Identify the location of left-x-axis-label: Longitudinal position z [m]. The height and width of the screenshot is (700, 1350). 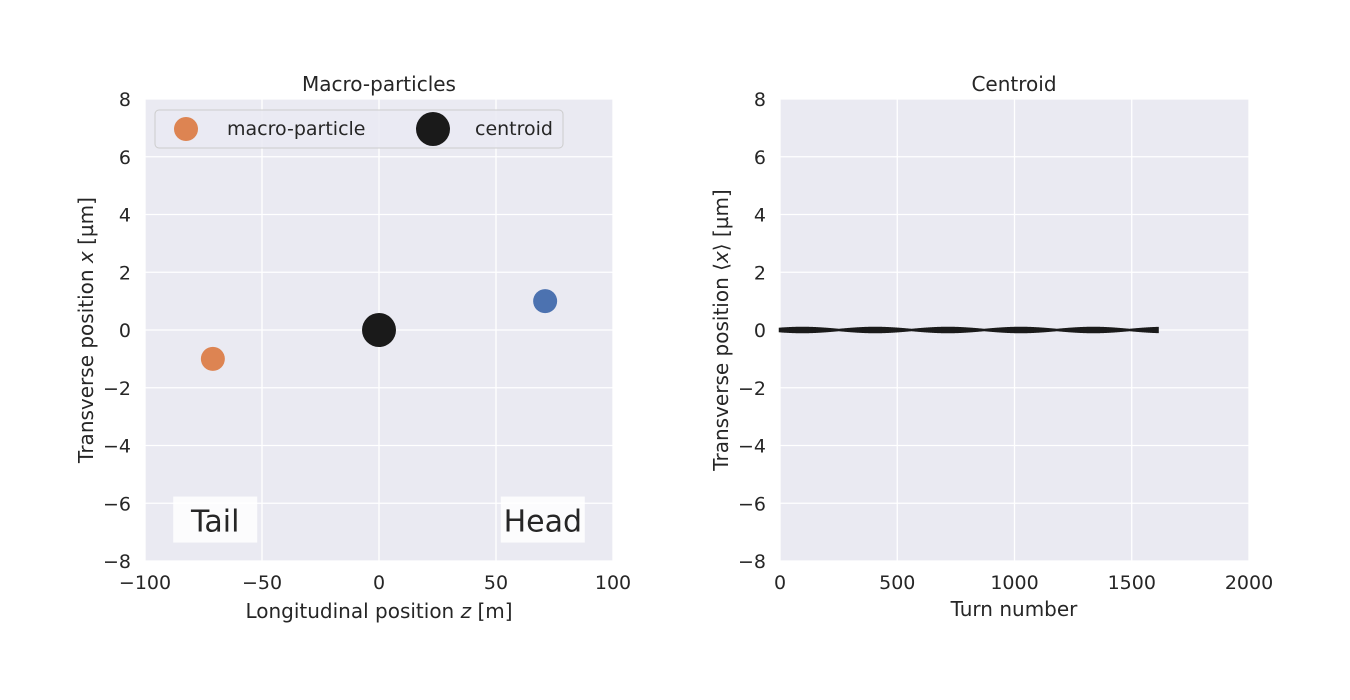
(378, 611).